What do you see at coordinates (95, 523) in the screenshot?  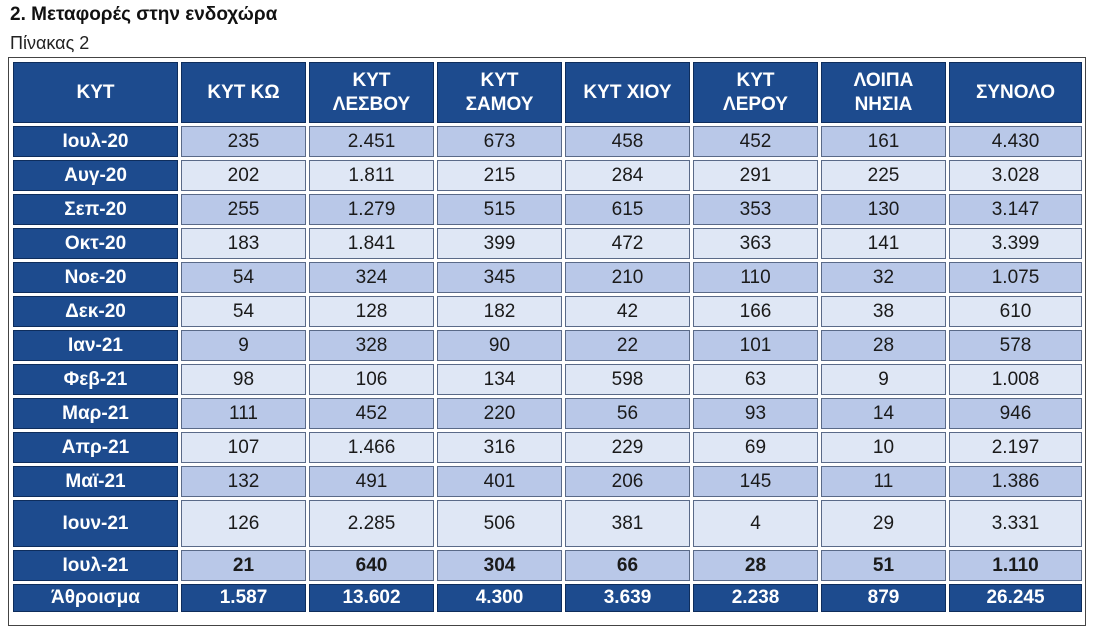 I see `row-label-month: Ιουν-21` at bounding box center [95, 523].